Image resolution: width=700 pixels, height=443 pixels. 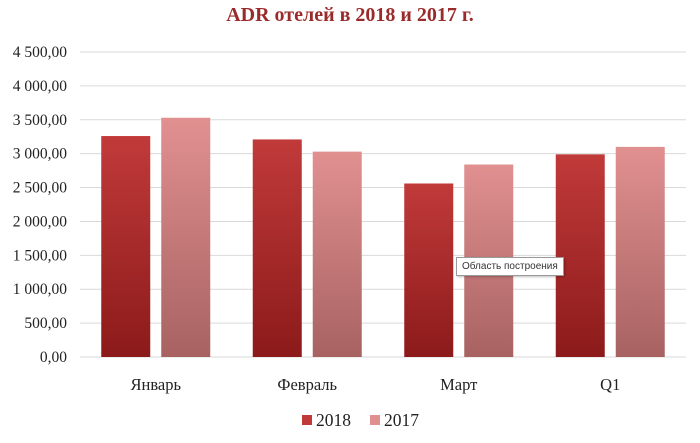 I want to click on x-category-label: Q1, so click(x=610, y=384).